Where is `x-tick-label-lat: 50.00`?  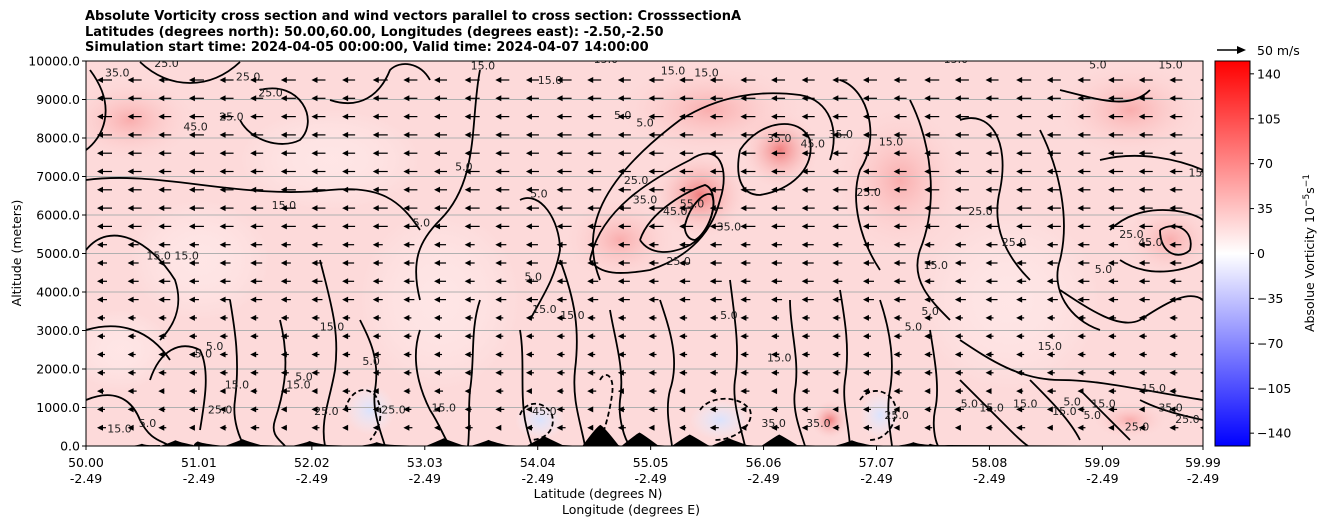
x-tick-label-lat: 50.00 is located at coordinates (86, 462).